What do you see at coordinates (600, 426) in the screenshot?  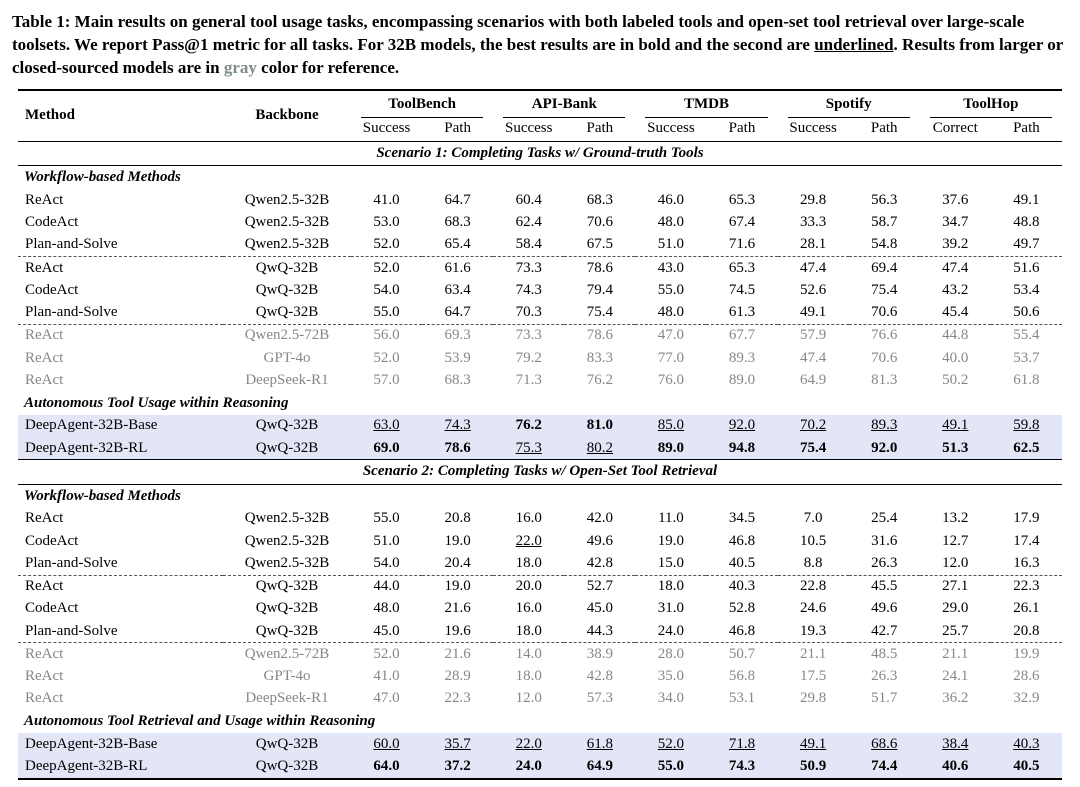 I see `value-cell: 81.0` at bounding box center [600, 426].